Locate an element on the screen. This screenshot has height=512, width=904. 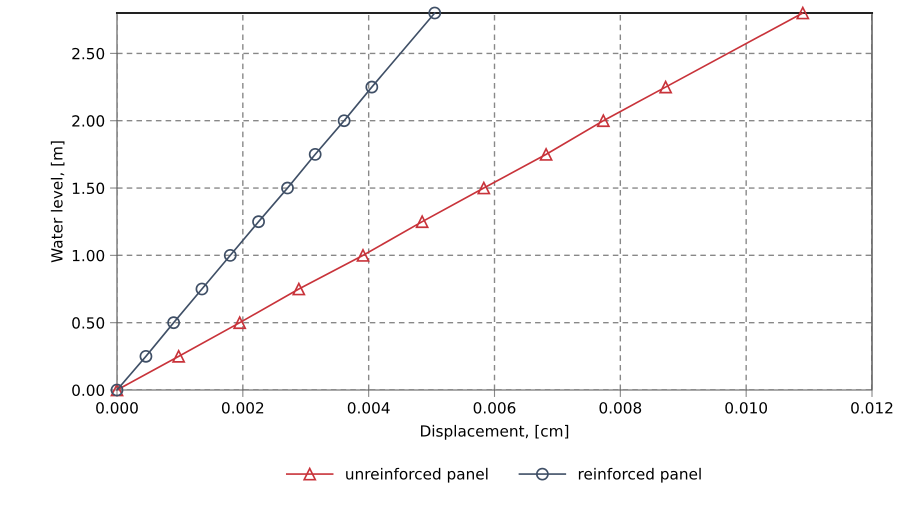
legend-label: reinforced panel is located at coordinates (639, 475).